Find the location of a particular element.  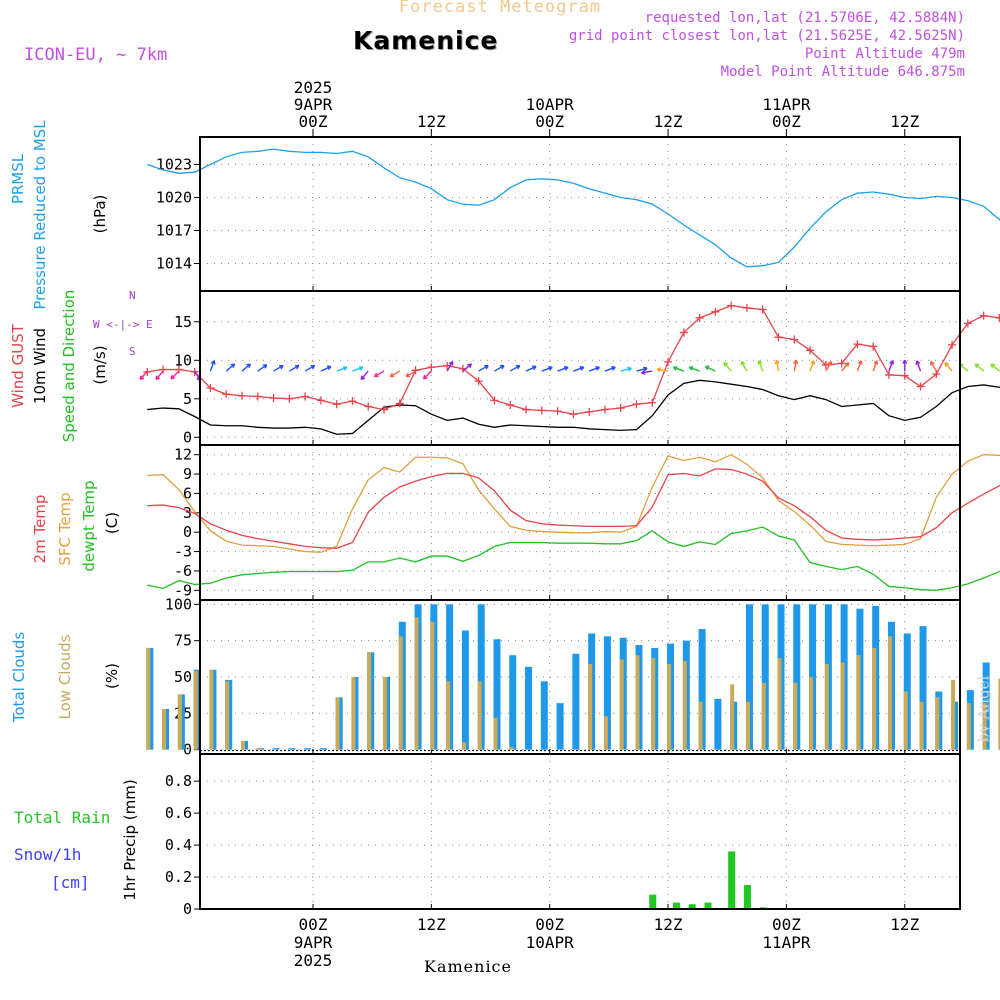

temp-dewpt-label: dewpt Temp is located at coordinates (89, 526).